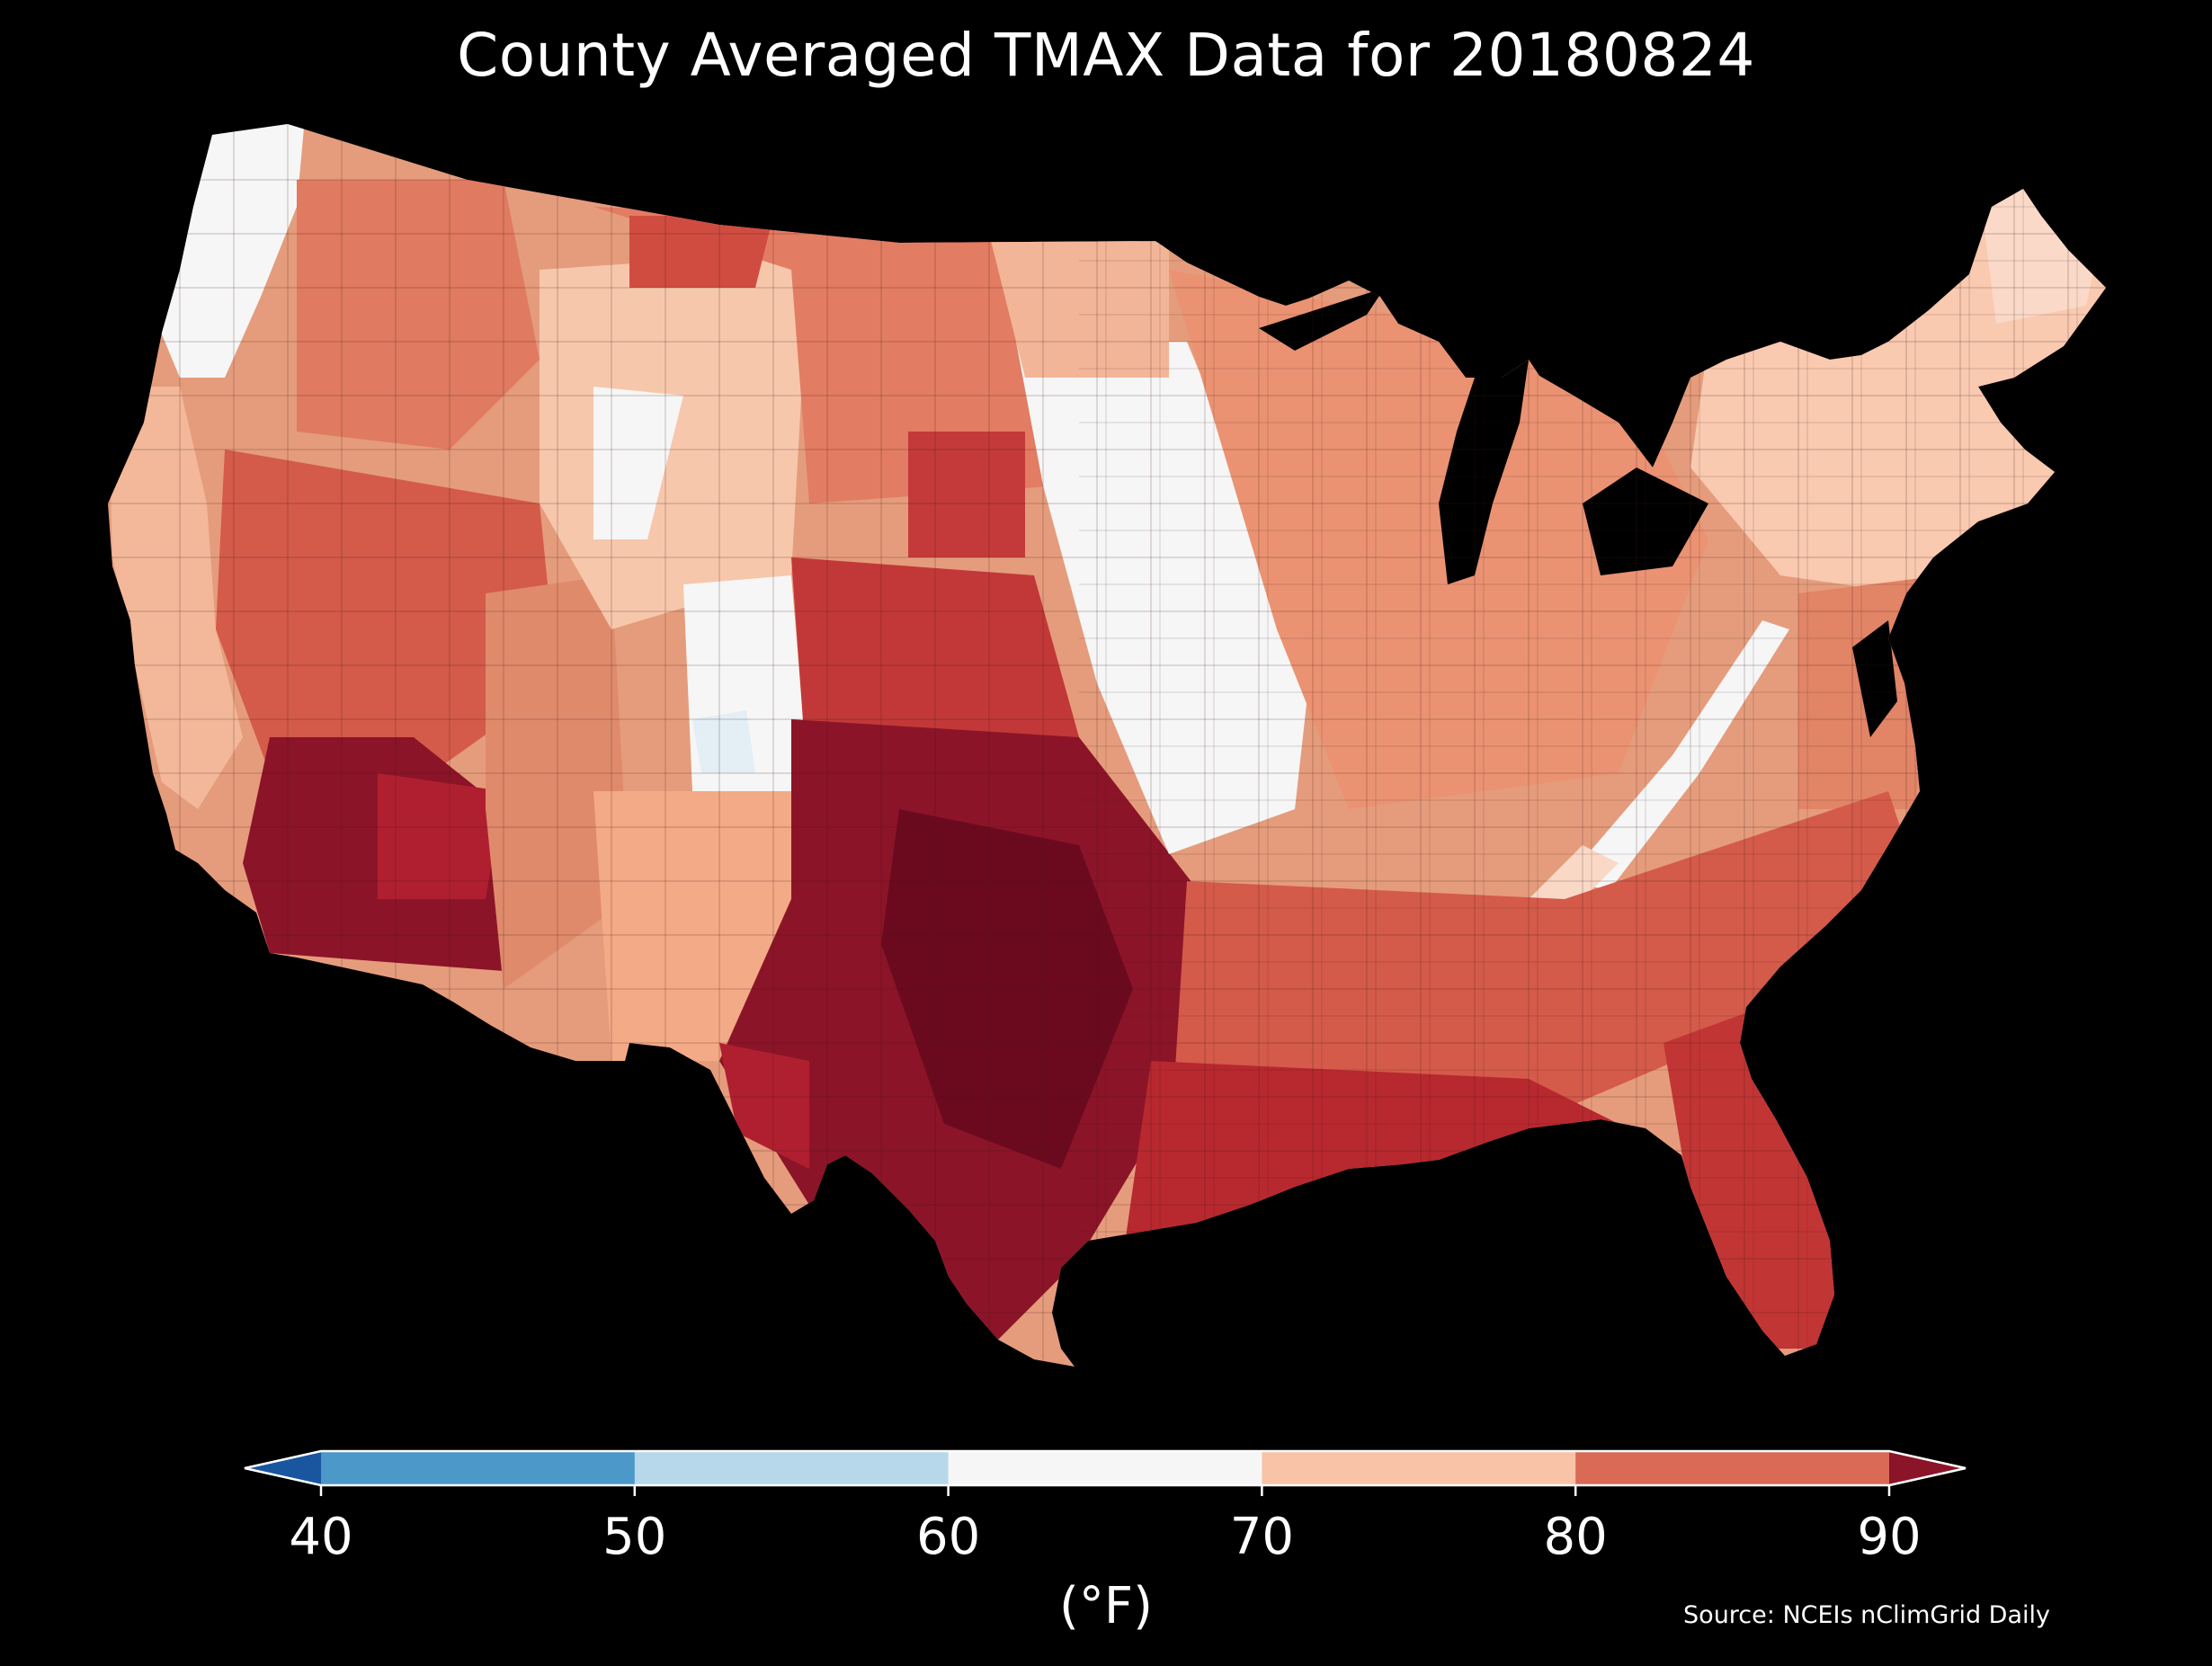  Describe the element at coordinates (1106, 1606) in the screenshot. I see `colorbar-unit-label: (°F)` at that location.